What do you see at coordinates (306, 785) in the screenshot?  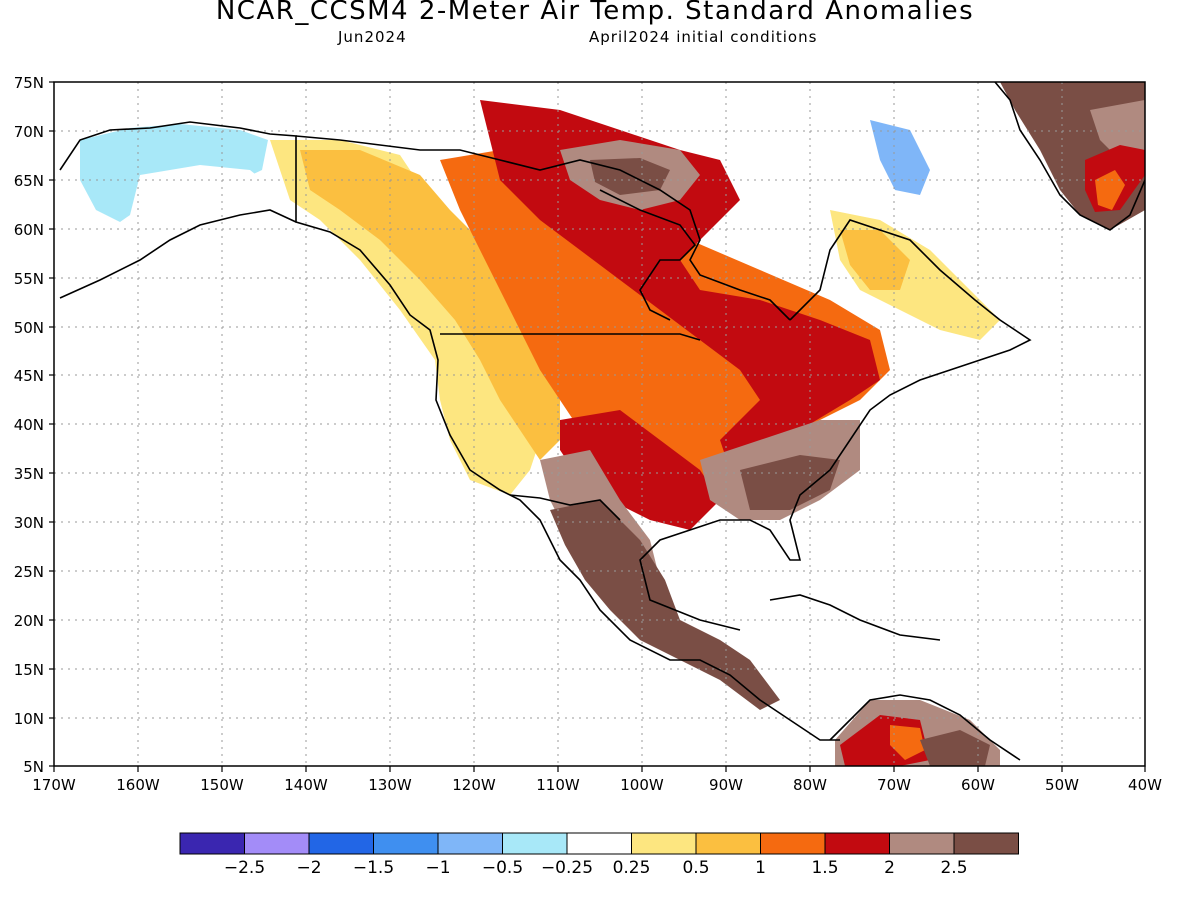 I see `lon-label: 140W` at bounding box center [306, 785].